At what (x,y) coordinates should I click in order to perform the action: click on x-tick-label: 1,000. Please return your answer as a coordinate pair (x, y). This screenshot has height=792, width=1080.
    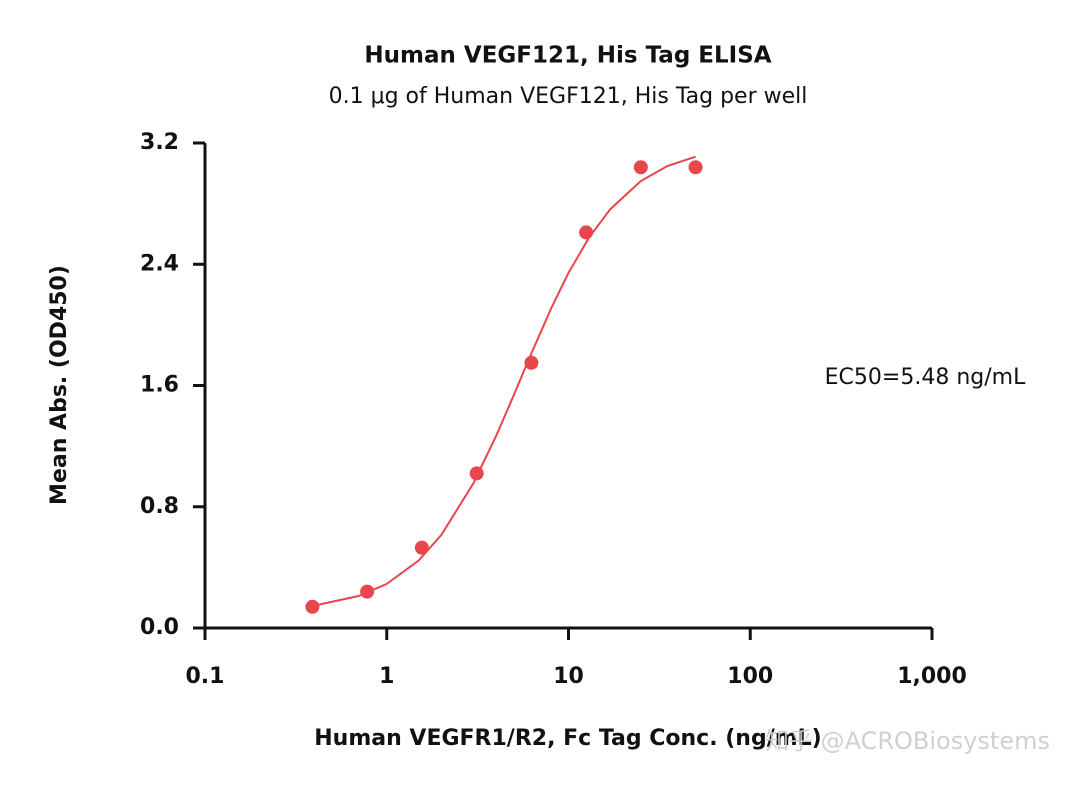
    Looking at the image, I should click on (932, 676).